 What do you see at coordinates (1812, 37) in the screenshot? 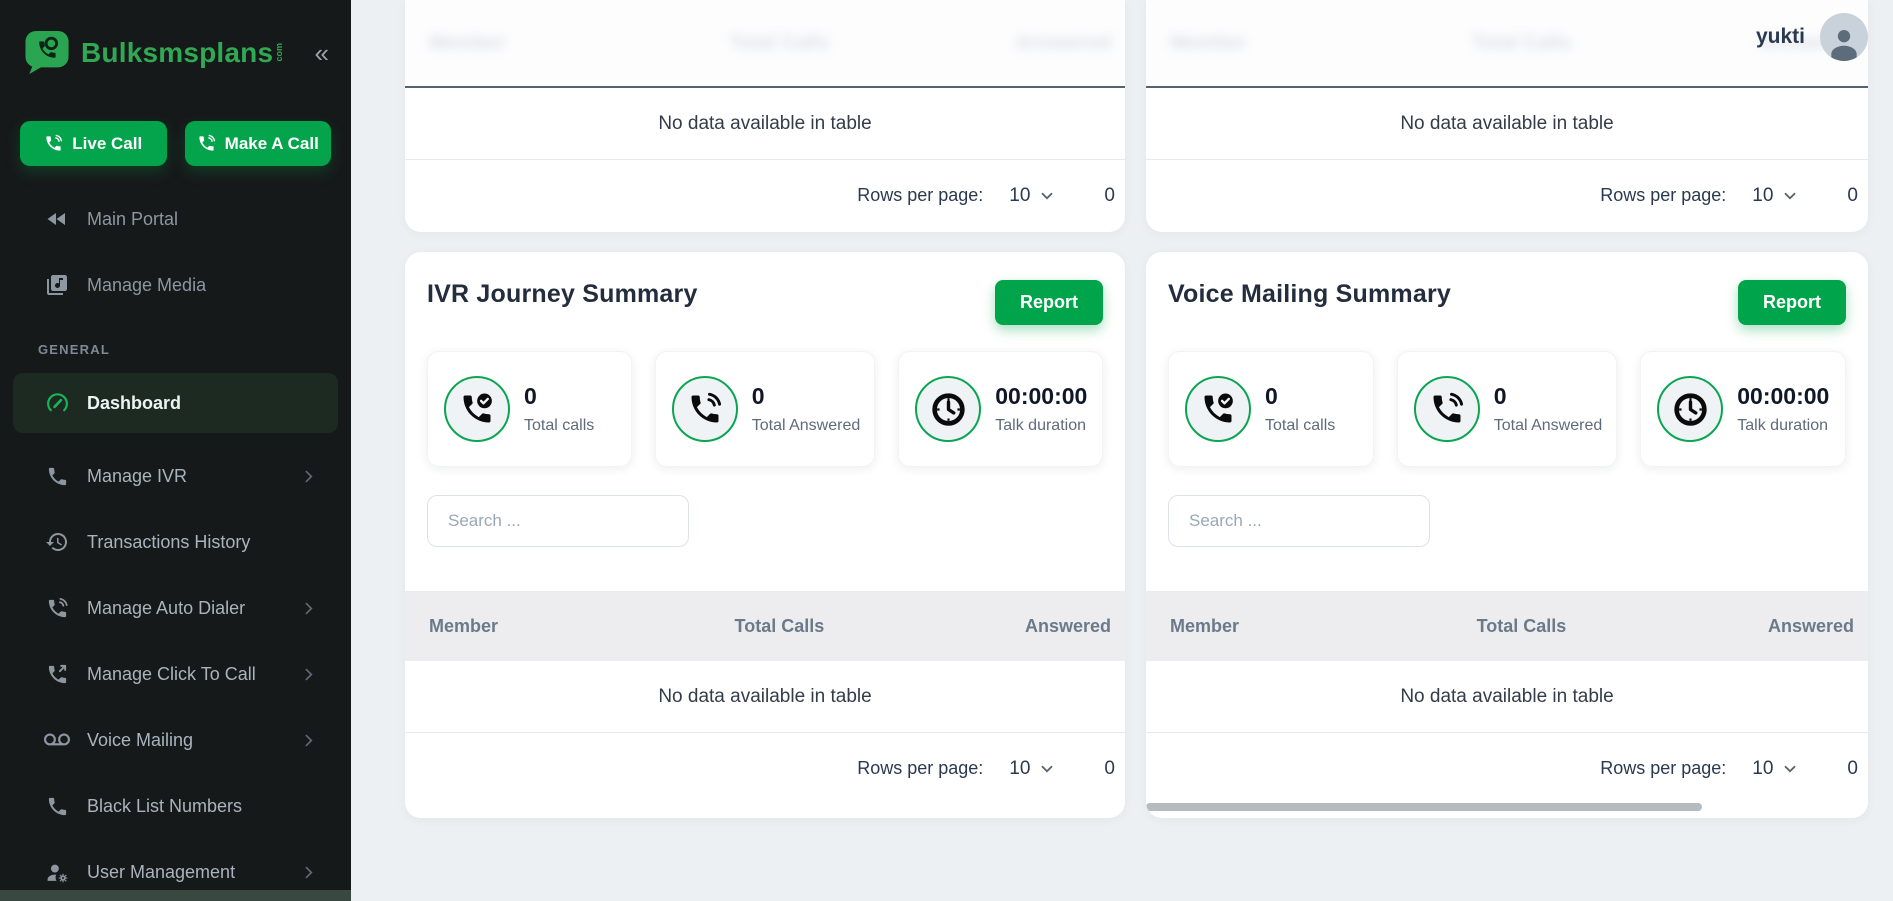
I see `user-menu: yukti` at bounding box center [1812, 37].